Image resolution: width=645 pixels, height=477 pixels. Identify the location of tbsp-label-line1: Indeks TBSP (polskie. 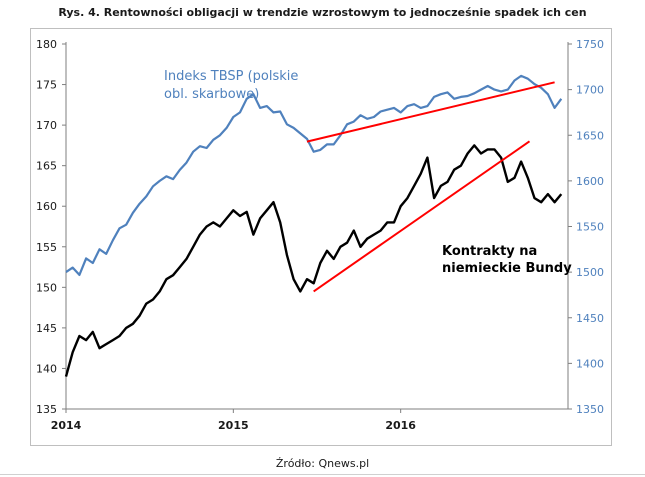
(231, 76).